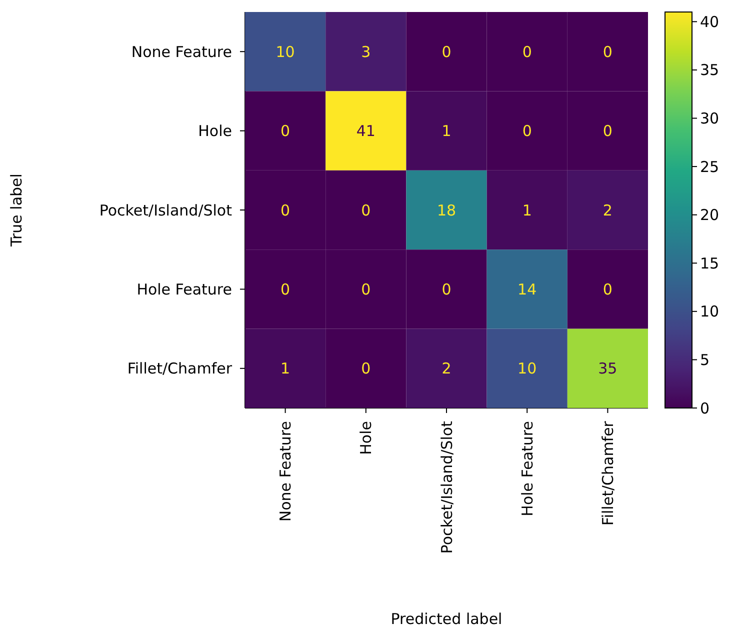  Describe the element at coordinates (710, 118) in the screenshot. I see `color-bar-label: 30` at that location.